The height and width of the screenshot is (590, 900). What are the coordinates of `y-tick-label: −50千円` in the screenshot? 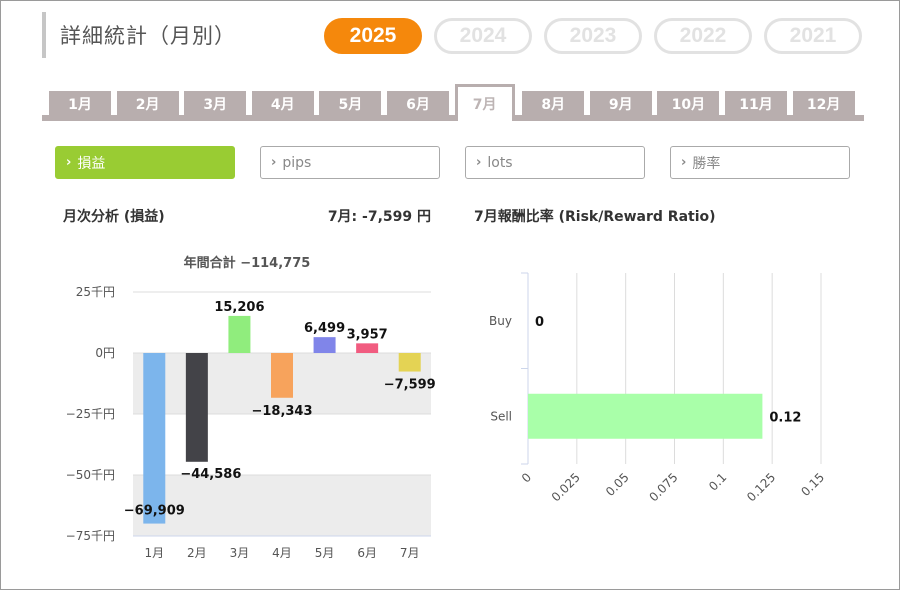 It's located at (90, 475).